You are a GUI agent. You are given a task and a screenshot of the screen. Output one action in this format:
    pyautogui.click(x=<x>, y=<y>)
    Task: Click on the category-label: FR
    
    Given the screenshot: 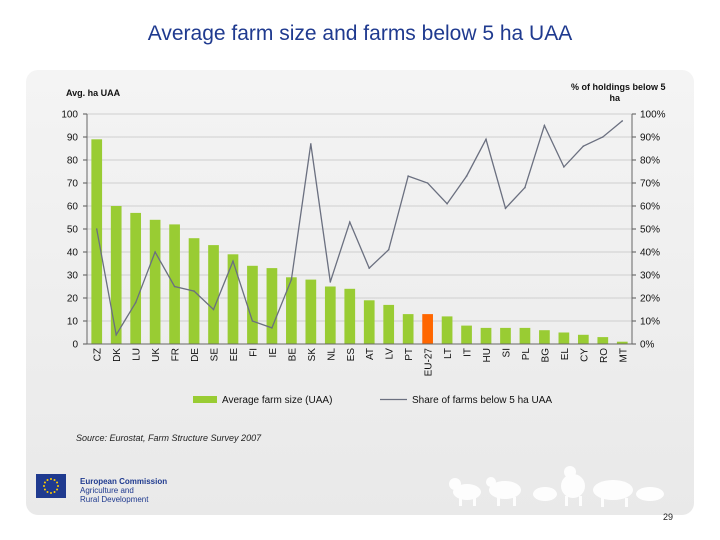 What is the action you would take?
    pyautogui.click(x=176, y=354)
    